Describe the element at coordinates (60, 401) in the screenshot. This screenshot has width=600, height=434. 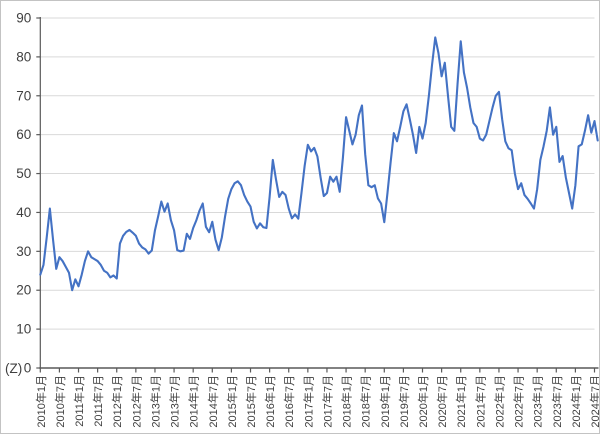
I see `x-axis-label: 2010年7月` at that location.